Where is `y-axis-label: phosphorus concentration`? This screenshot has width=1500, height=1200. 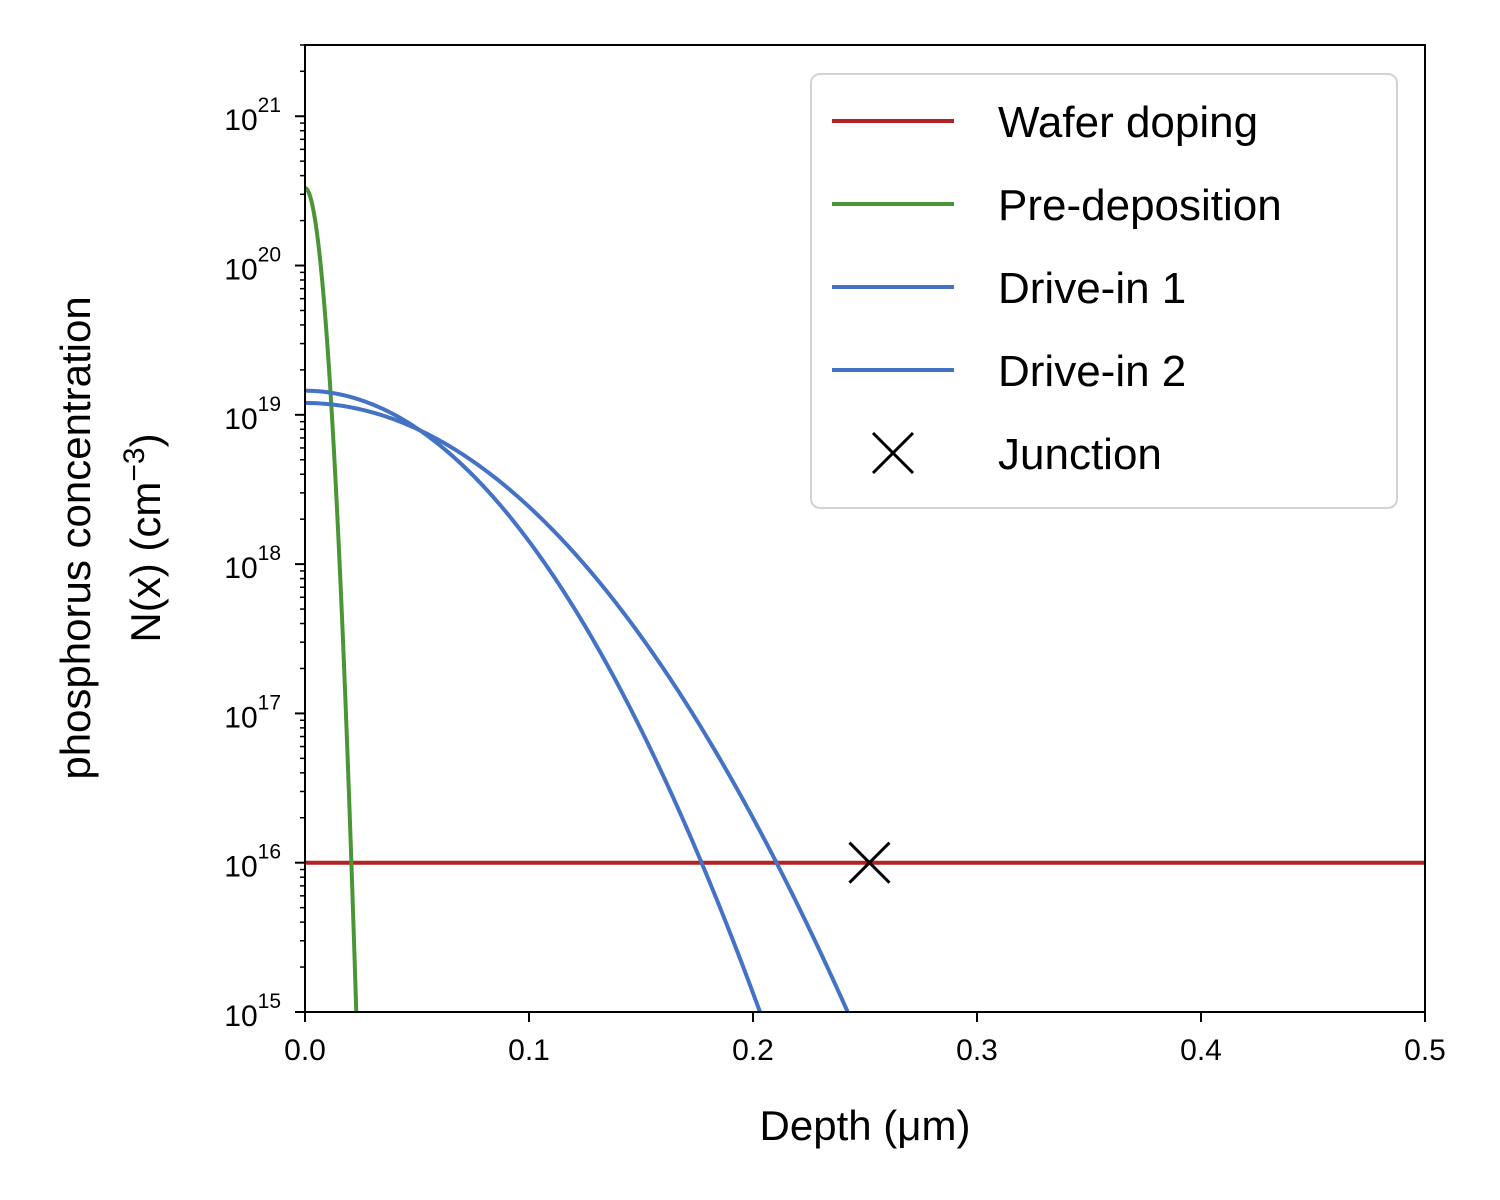
y-axis-label: phosphorus concentration is located at coordinates (75, 537).